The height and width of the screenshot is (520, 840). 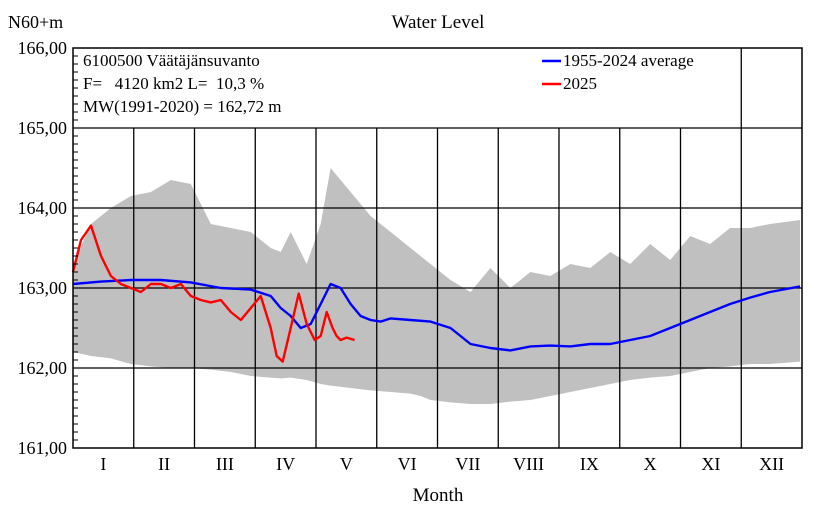 I want to click on y-tick-label: 164,00, so click(x=43, y=208).